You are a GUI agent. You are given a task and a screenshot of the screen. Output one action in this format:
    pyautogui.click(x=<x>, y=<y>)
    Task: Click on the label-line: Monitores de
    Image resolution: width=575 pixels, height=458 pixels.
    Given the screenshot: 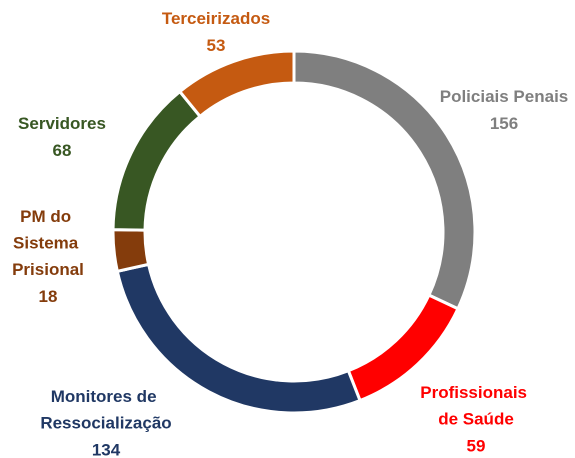 What is the action you would take?
    pyautogui.click(x=106, y=396)
    